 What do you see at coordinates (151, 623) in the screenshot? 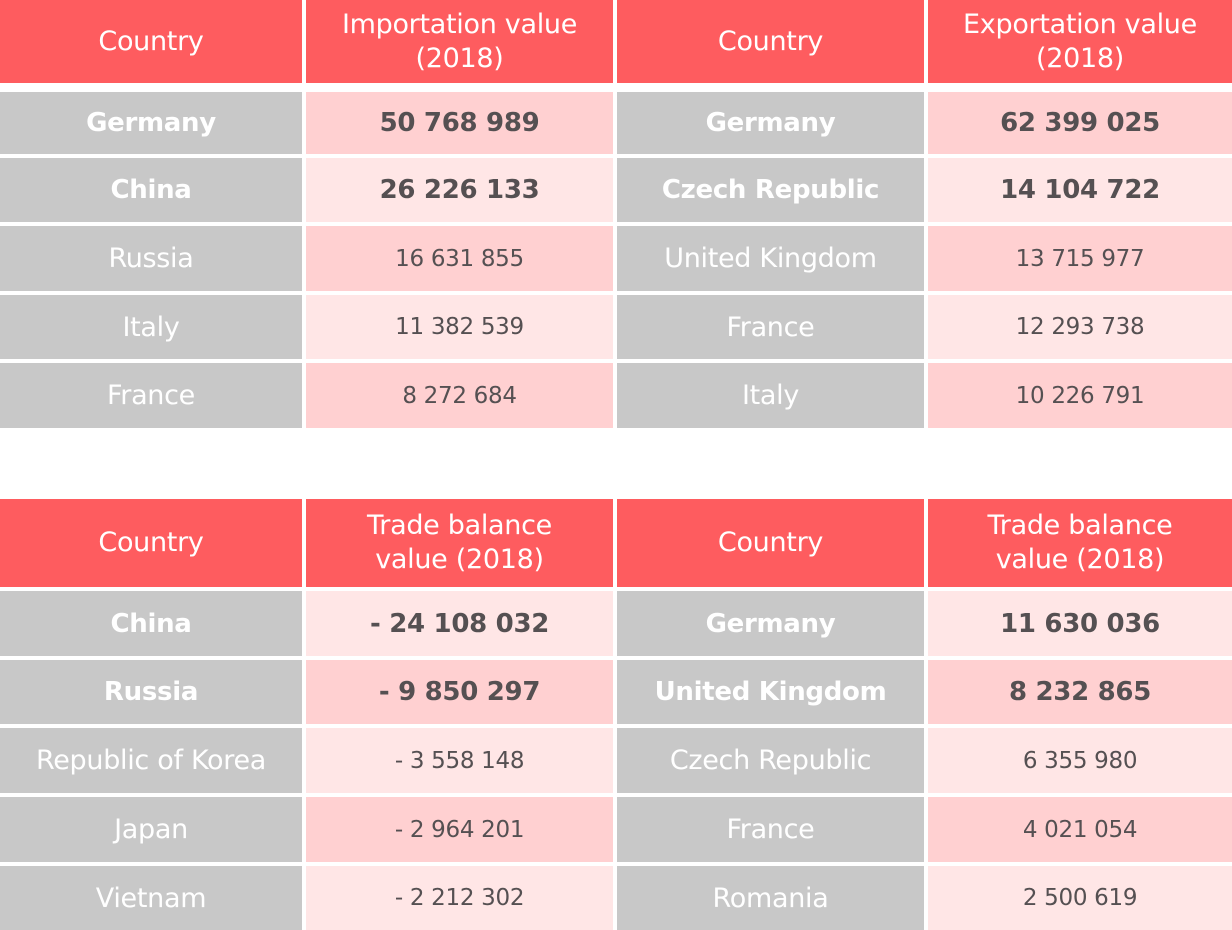
I see `balance-neg-country: China` at bounding box center [151, 623].